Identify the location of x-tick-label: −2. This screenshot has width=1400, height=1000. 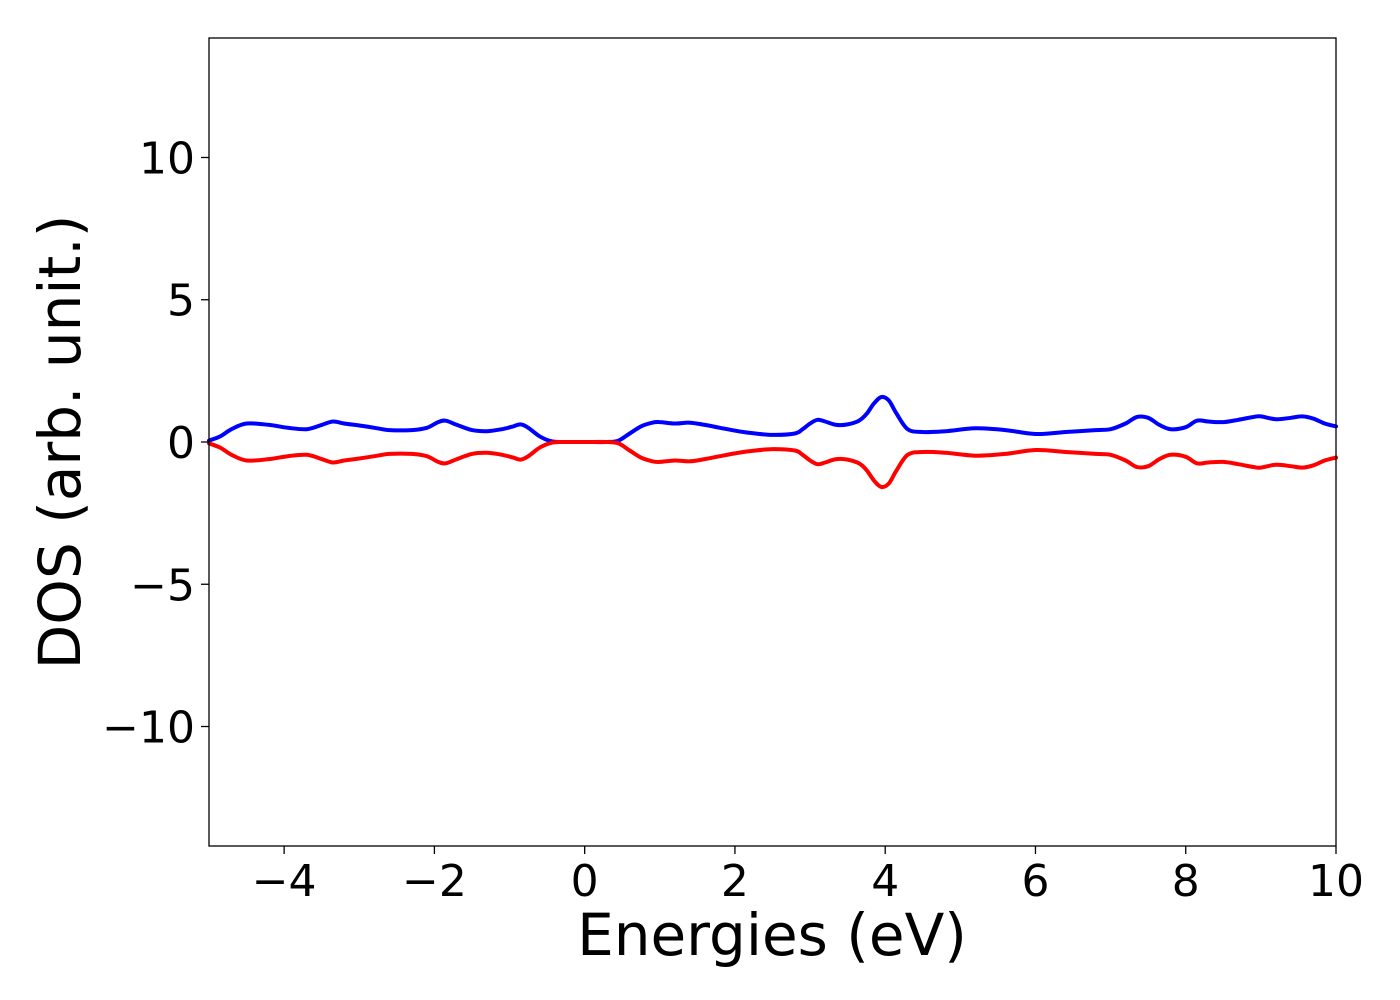
(434, 881).